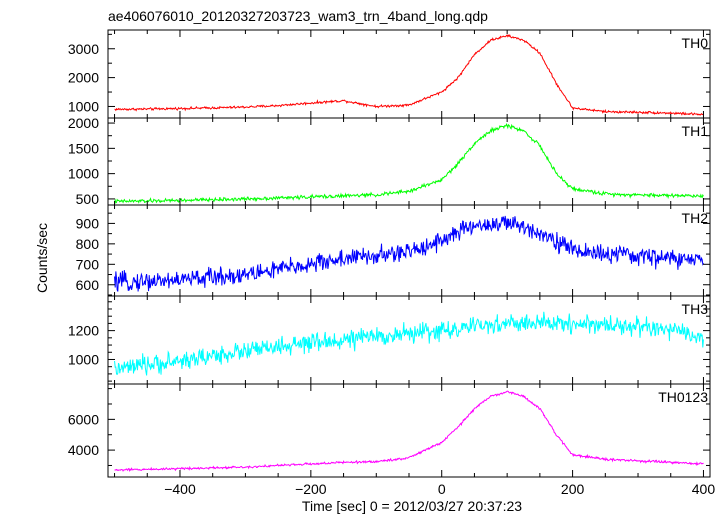 This screenshot has height=516, width=723. Describe the element at coordinates (42, 258) in the screenshot. I see `y-axis-label: Counts/sec` at that location.